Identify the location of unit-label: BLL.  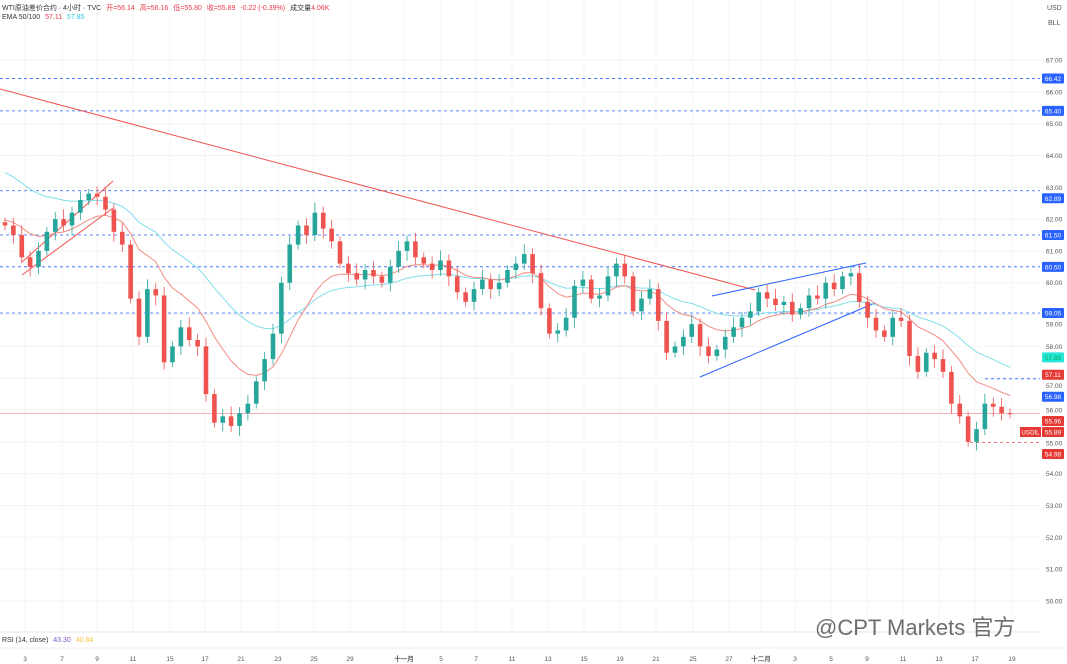
(1054, 23).